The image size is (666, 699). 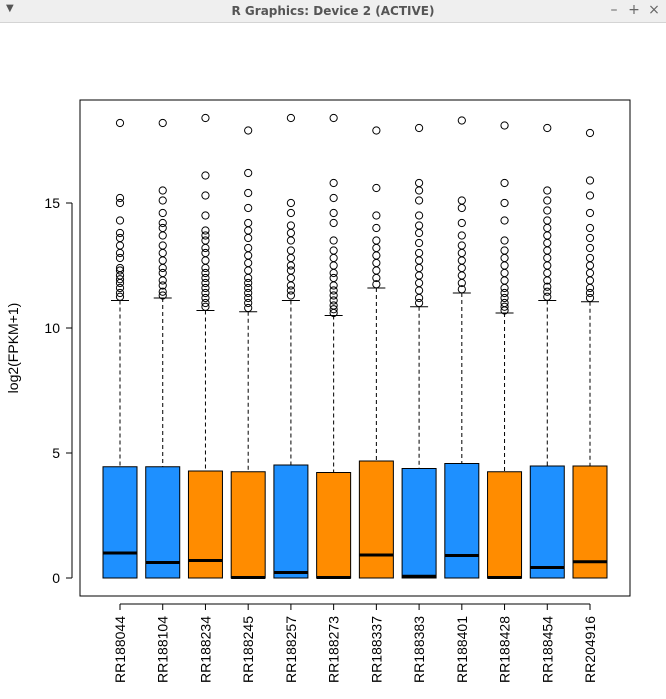 What do you see at coordinates (634, 10) in the screenshot?
I see `maximize-button: +` at bounding box center [634, 10].